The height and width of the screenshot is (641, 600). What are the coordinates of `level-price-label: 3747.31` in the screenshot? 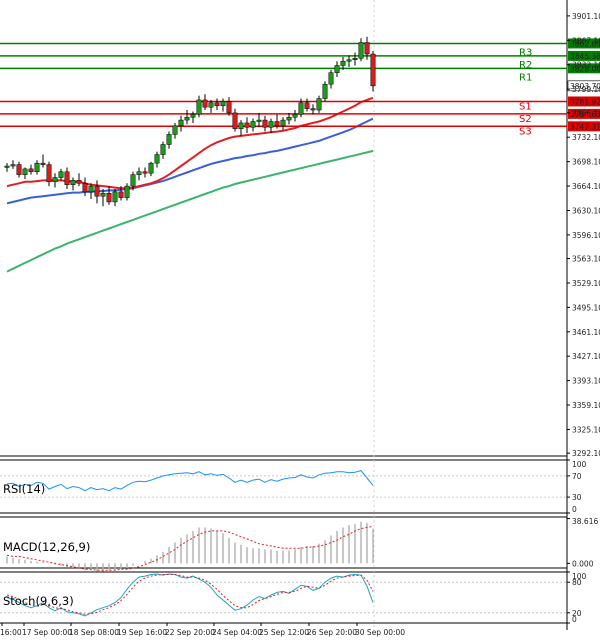 It's located at (585, 126).